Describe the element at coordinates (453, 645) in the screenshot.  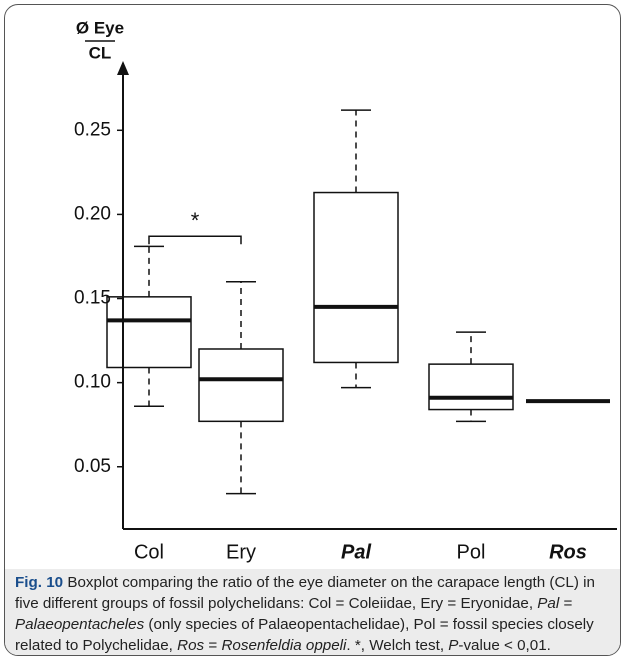
I see `caption-segment: P` at that location.